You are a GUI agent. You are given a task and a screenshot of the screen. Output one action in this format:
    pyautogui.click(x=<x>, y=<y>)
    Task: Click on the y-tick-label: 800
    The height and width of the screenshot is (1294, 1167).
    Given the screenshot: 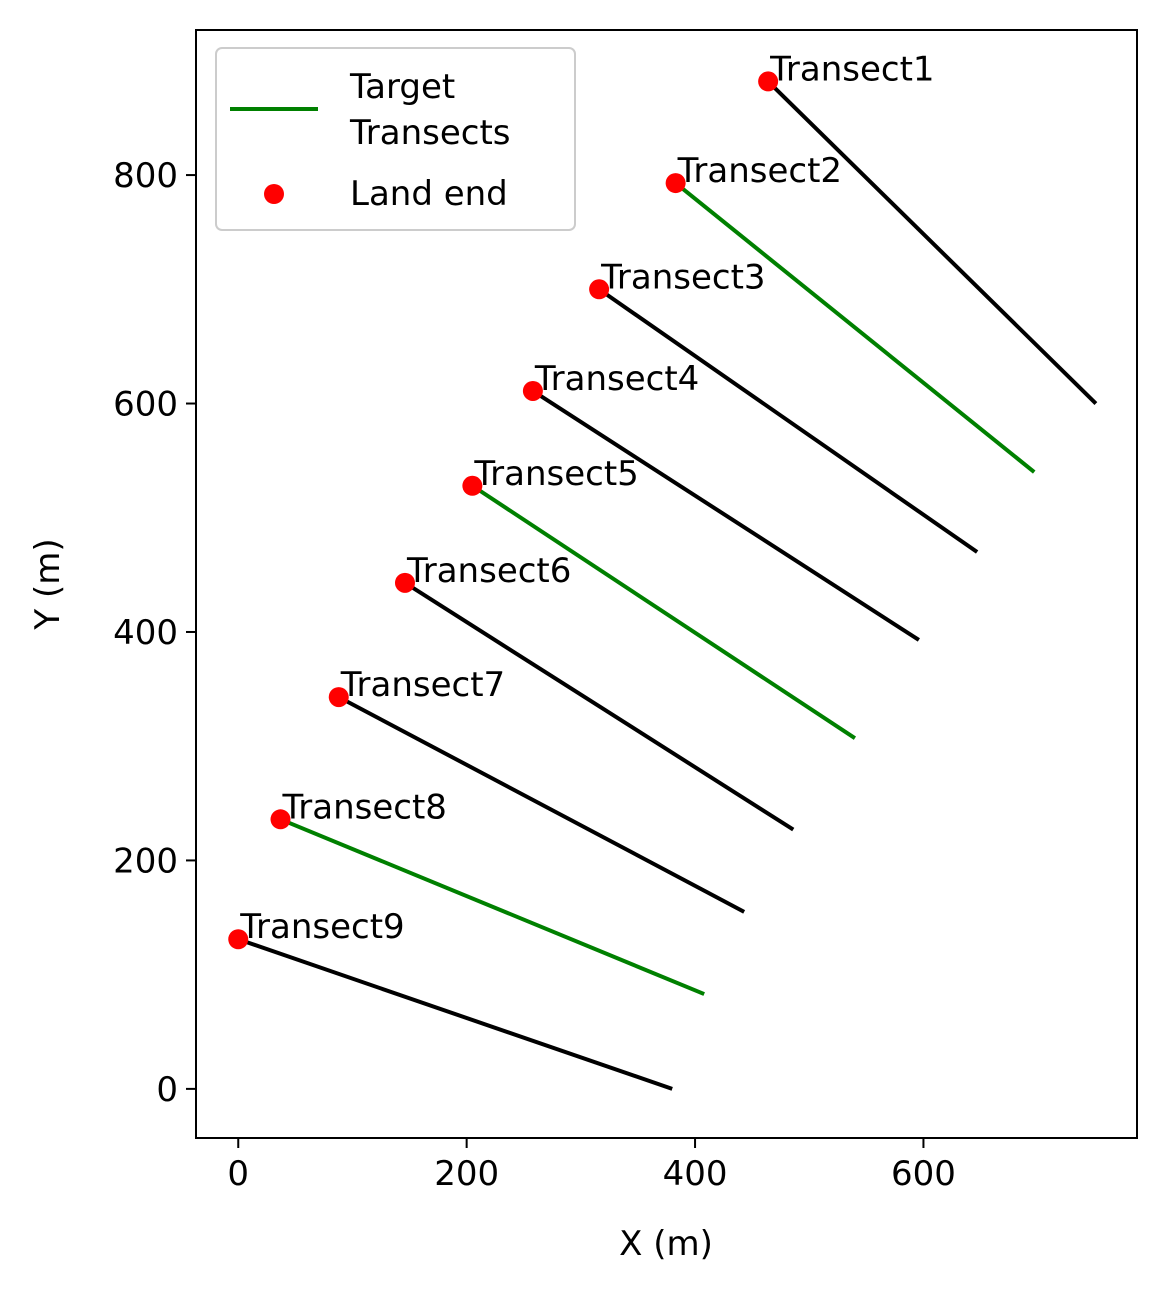 What is the action you would take?
    pyautogui.click(x=145, y=176)
    